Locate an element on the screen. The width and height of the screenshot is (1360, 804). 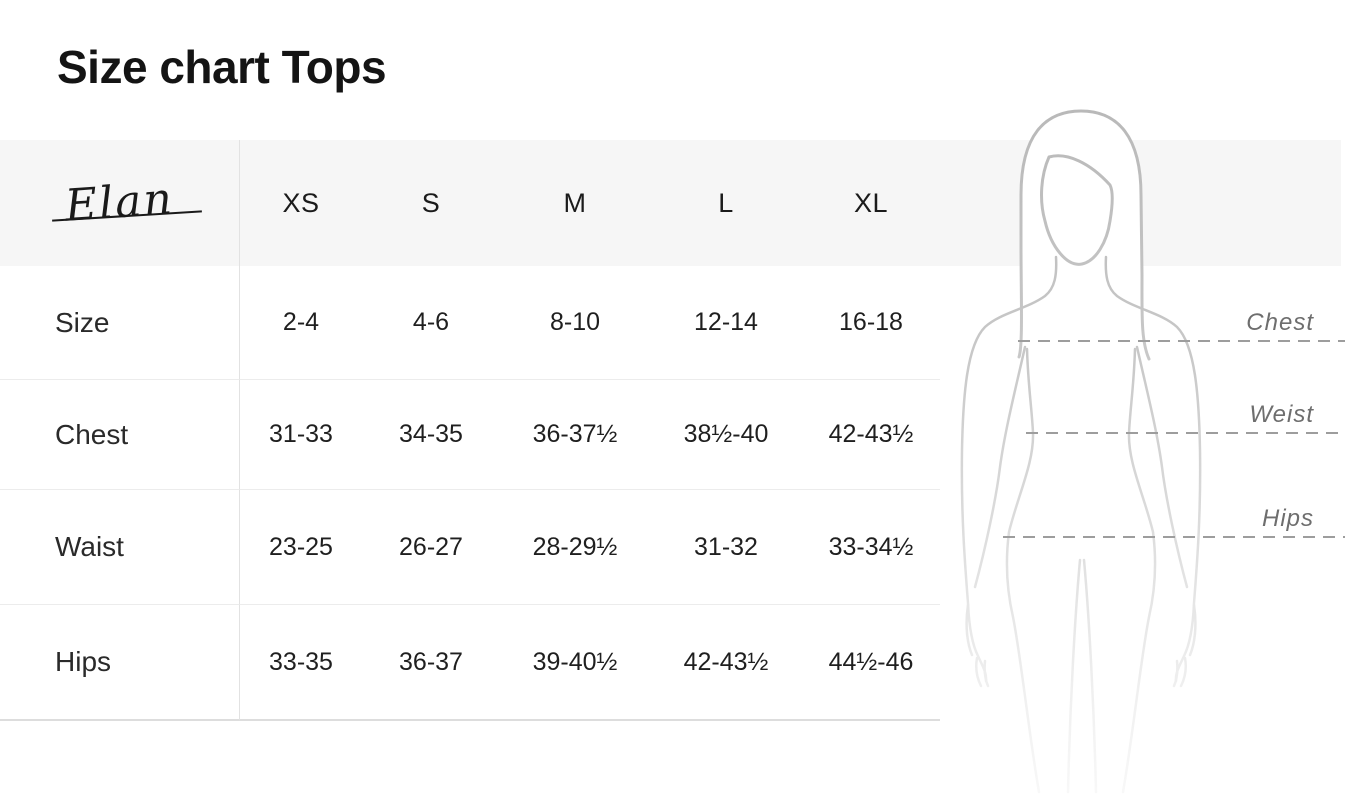
row-label-chest: Chest is located at coordinates (120, 435).